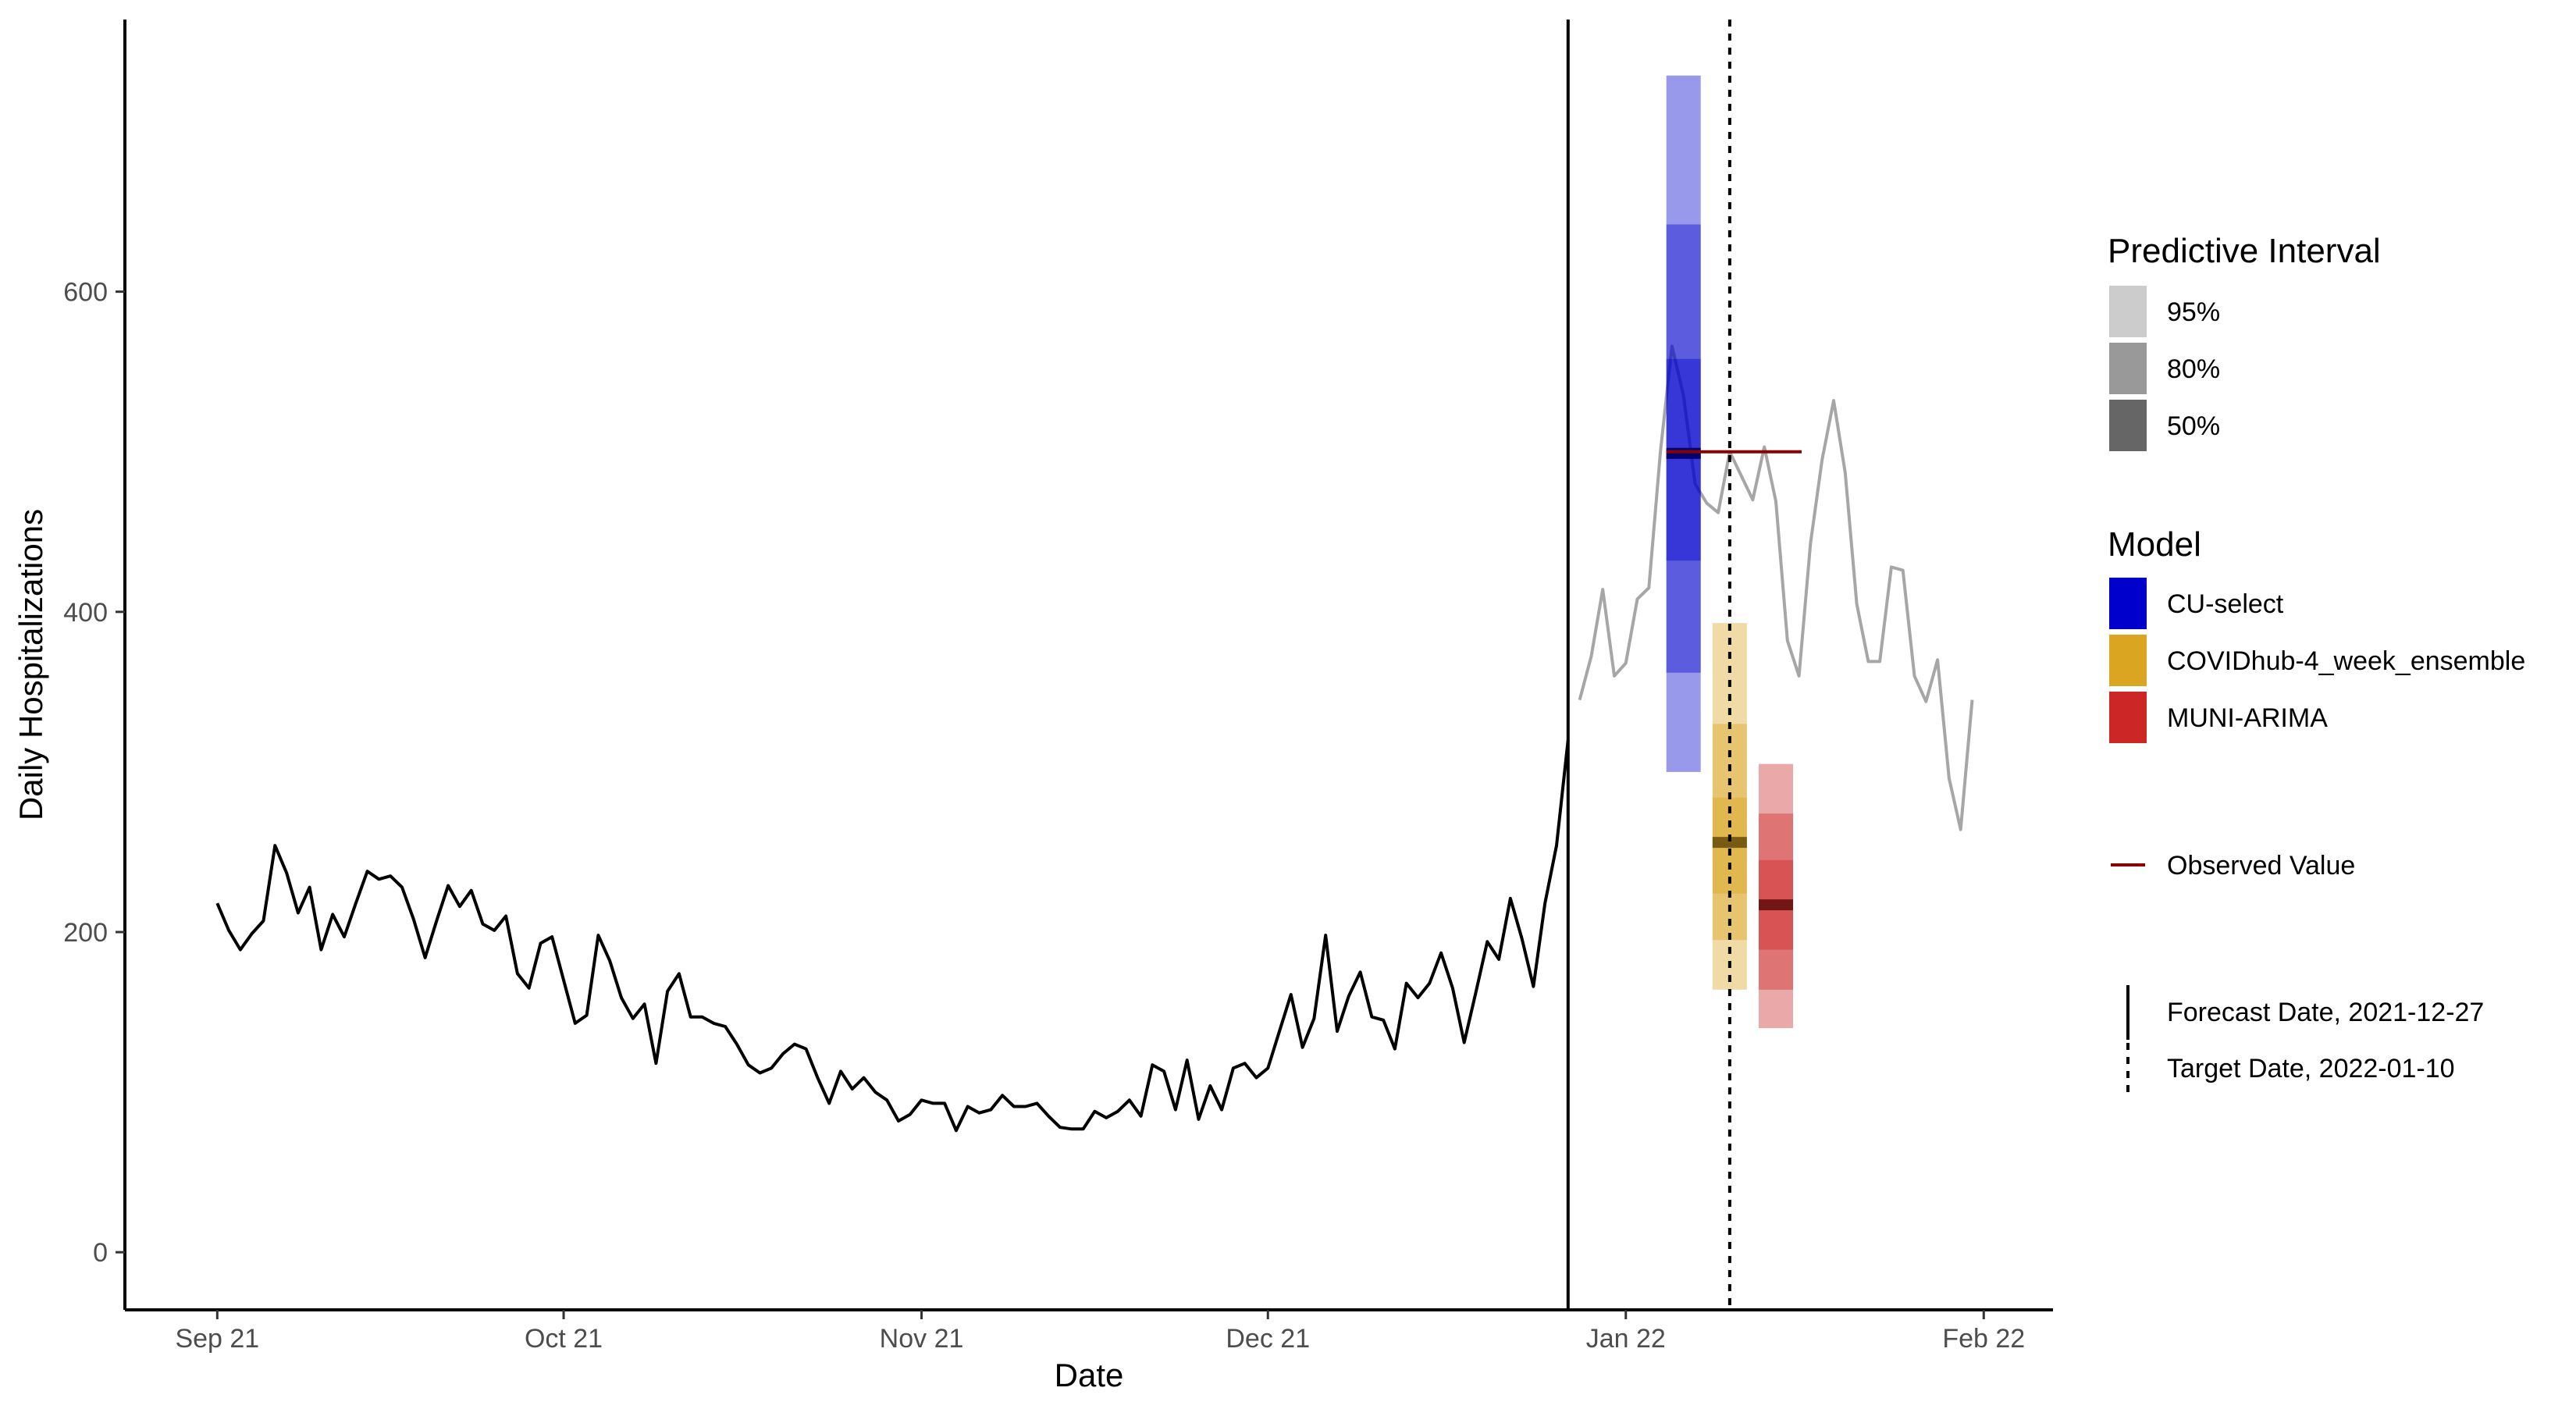 This screenshot has height=1409, width=2576. Describe the element at coordinates (2154, 544) in the screenshot. I see `legend-model-title: Model` at that location.